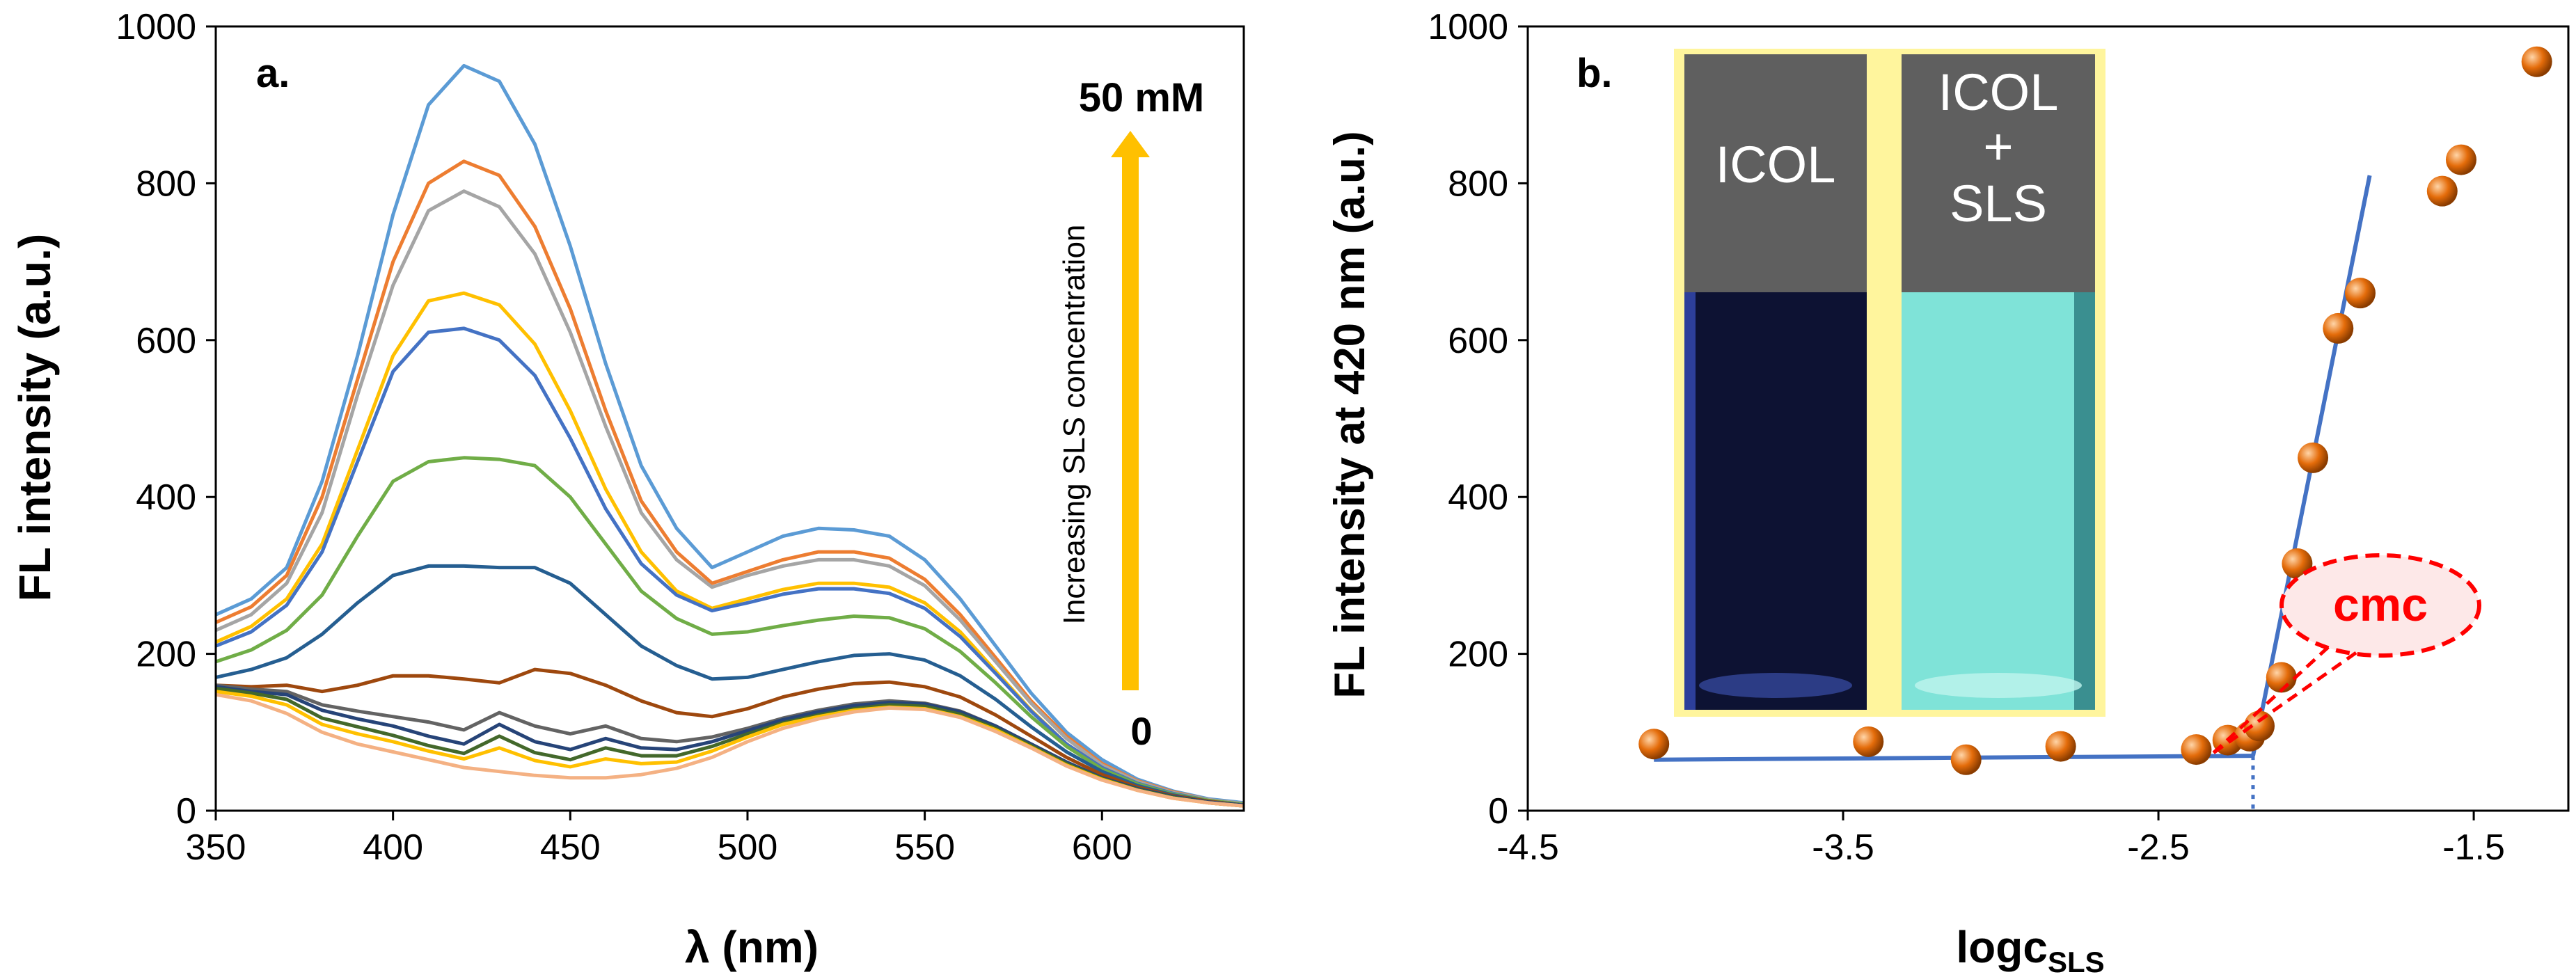 The height and width of the screenshot is (977, 2576). Describe the element at coordinates (752, 947) in the screenshot. I see `panel-a-x-axis-label: λ (nm)` at that location.